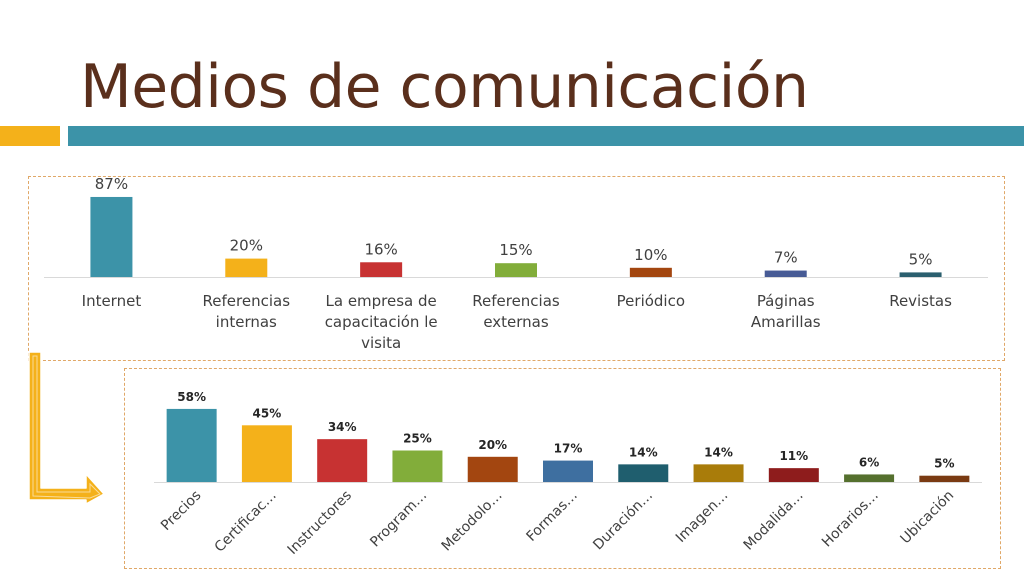  What do you see at coordinates (515, 250) in the screenshot?
I see `data-label: 15%` at bounding box center [515, 250].